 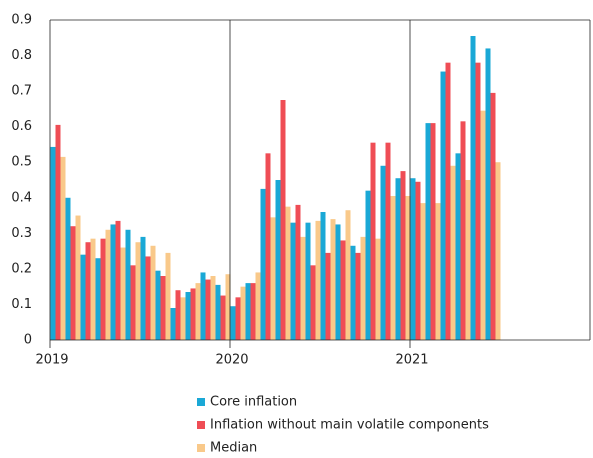 What do you see at coordinates (253, 402) in the screenshot?
I see `legend-label: Core inflation` at bounding box center [253, 402].